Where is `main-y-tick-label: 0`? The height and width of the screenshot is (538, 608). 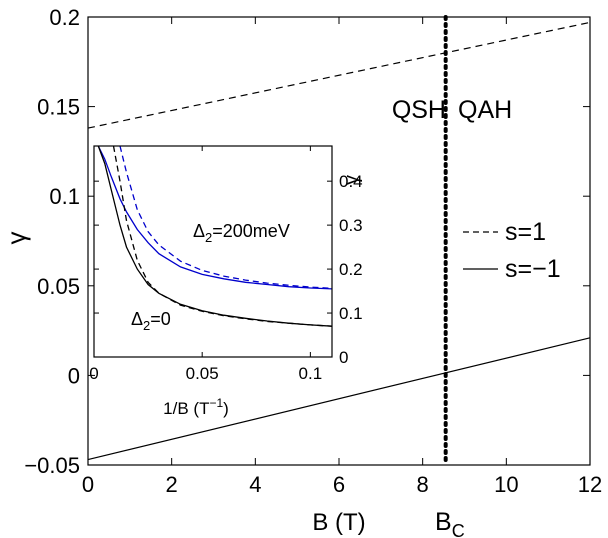
main-y-tick-label: 0 is located at coordinates (74, 375).